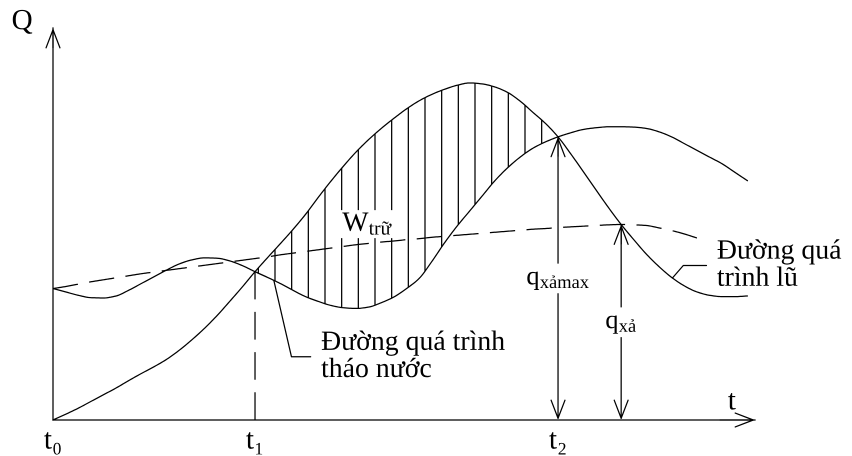 Image resolution: width=852 pixels, height=456 pixels. I want to click on x-tick-label: t₂, so click(557, 443).